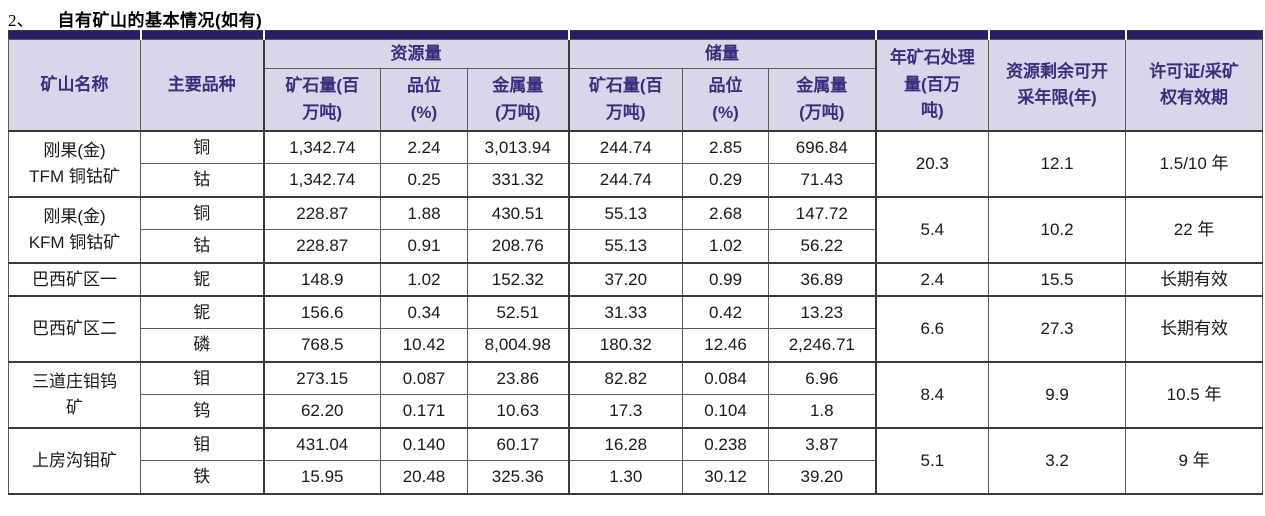 This screenshot has height=516, width=1265. Describe the element at coordinates (625, 100) in the screenshot. I see `col-header-rsv-ore: 矿石量(百 万吨)` at that location.